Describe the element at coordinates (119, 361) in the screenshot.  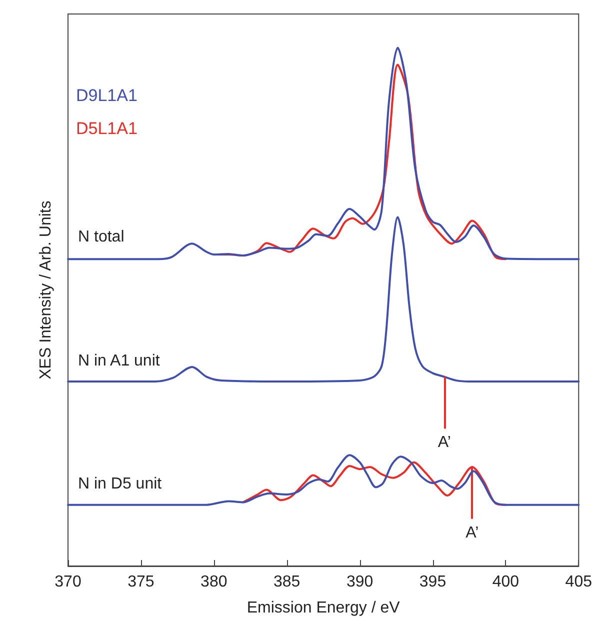
I see `annotation: N in A1 unit` at that location.